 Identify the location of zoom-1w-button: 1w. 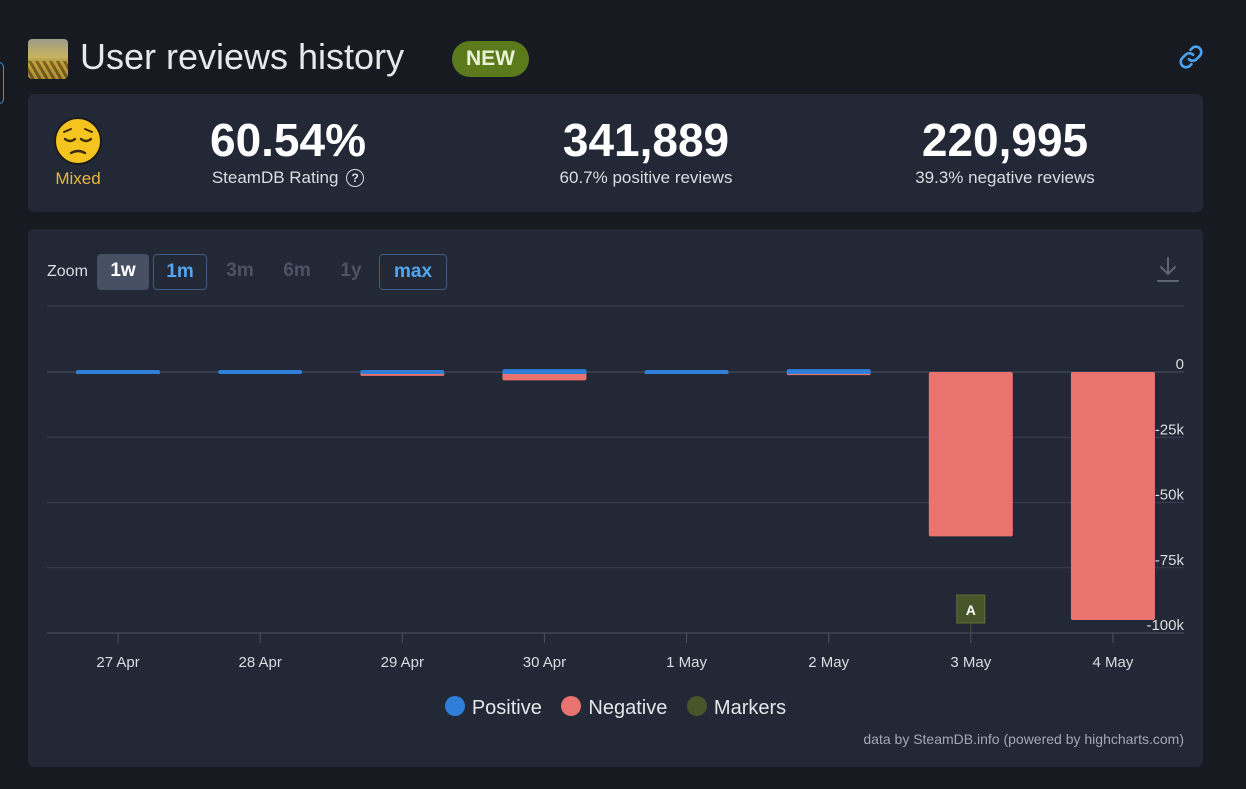
(123, 272).